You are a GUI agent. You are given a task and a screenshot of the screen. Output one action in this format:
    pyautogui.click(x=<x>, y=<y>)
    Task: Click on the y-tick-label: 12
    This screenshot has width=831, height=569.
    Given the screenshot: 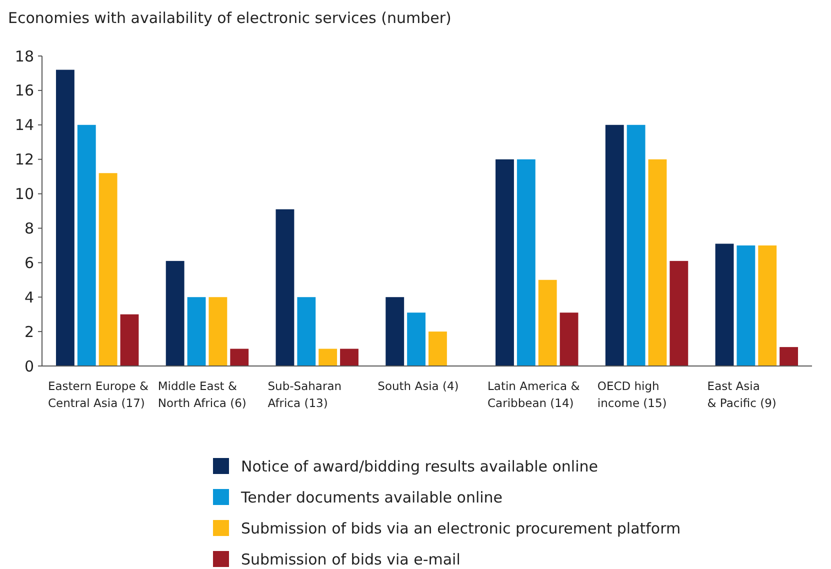 What is the action you would take?
    pyautogui.click(x=24, y=159)
    